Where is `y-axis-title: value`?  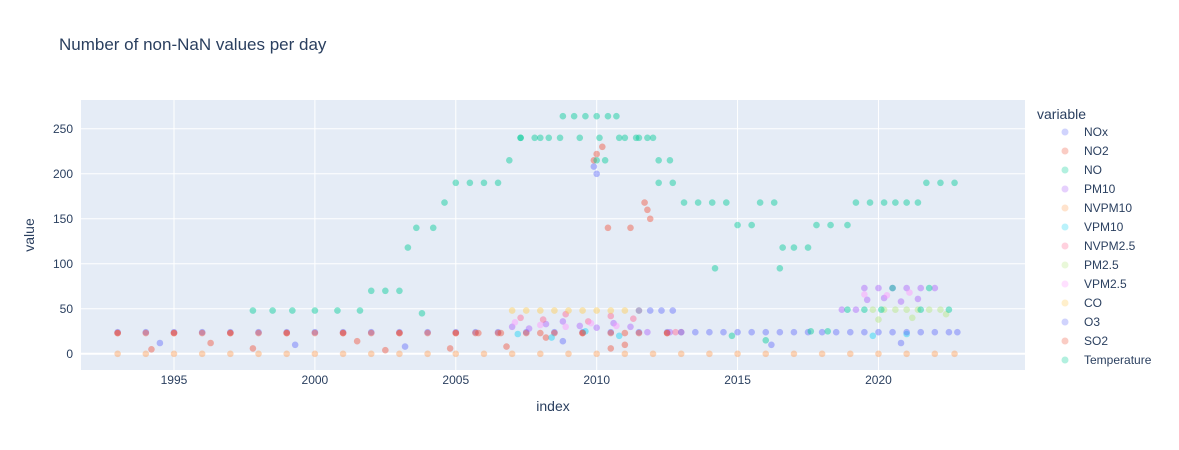 y-axis-title: value is located at coordinates (29, 235).